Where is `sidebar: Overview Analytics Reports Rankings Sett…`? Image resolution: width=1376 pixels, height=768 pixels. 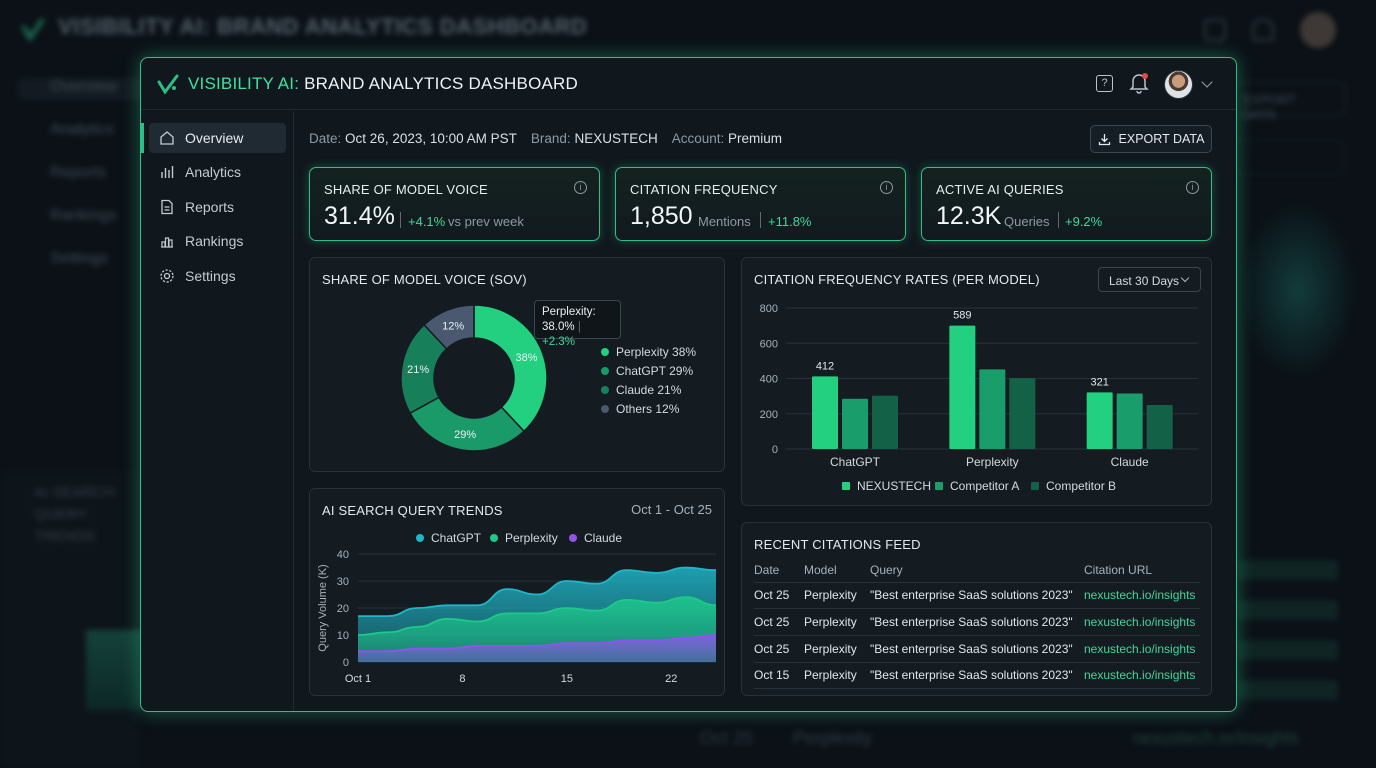
sidebar: Overview Analytics Reports Rankings Sett… is located at coordinates (217, 411).